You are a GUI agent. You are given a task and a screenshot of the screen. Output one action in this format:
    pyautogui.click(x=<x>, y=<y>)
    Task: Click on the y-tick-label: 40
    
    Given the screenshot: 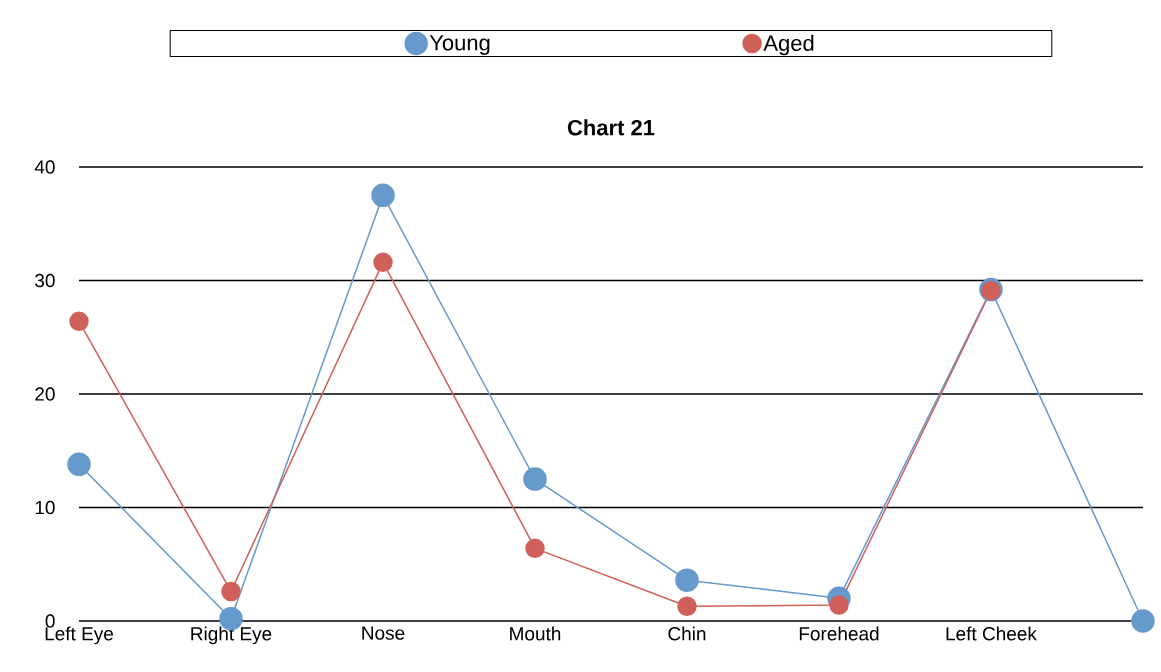 What is the action you would take?
    pyautogui.click(x=44, y=167)
    